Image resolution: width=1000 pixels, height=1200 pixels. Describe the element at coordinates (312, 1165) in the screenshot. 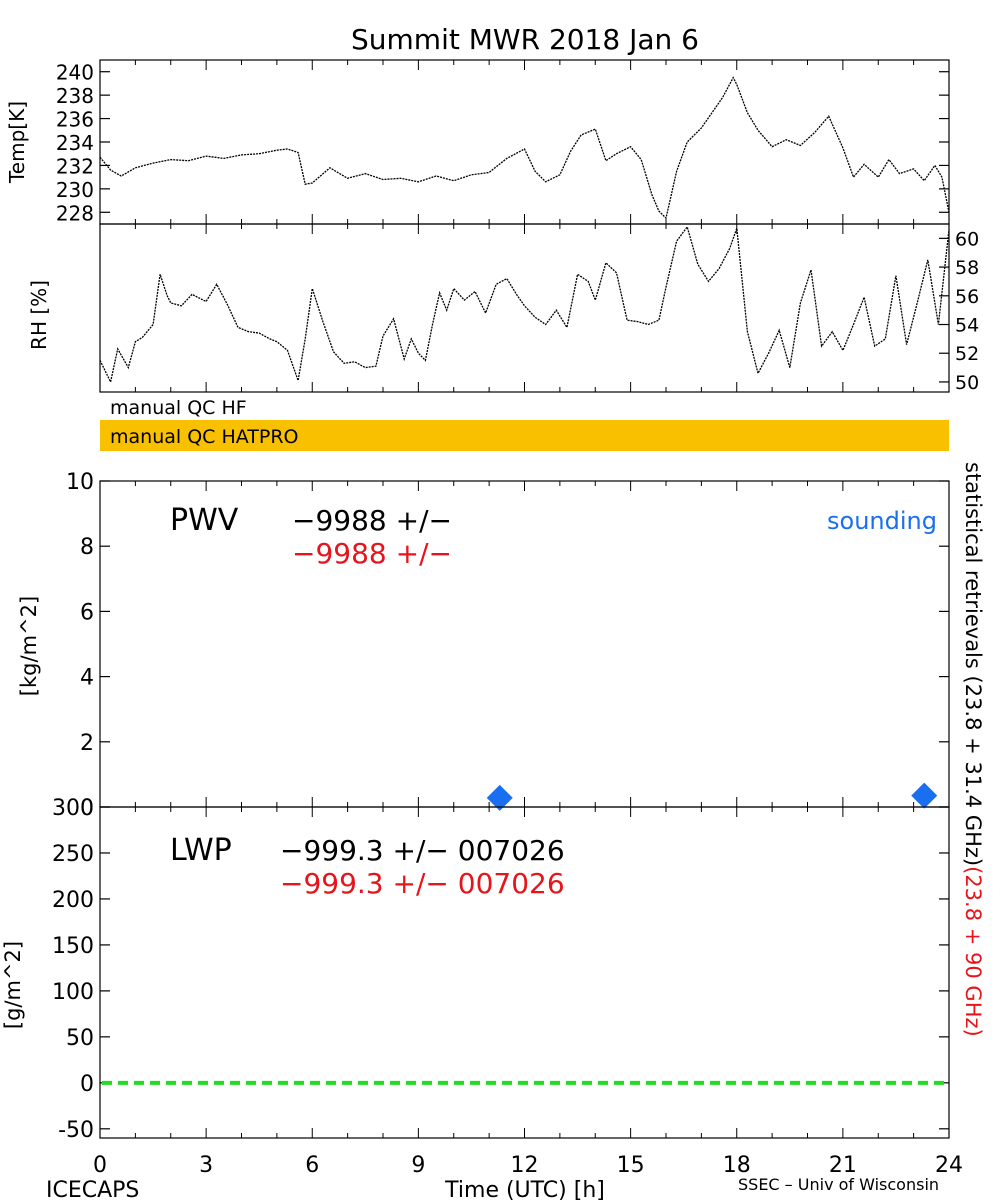

I see `x-tick-label: 6` at that location.